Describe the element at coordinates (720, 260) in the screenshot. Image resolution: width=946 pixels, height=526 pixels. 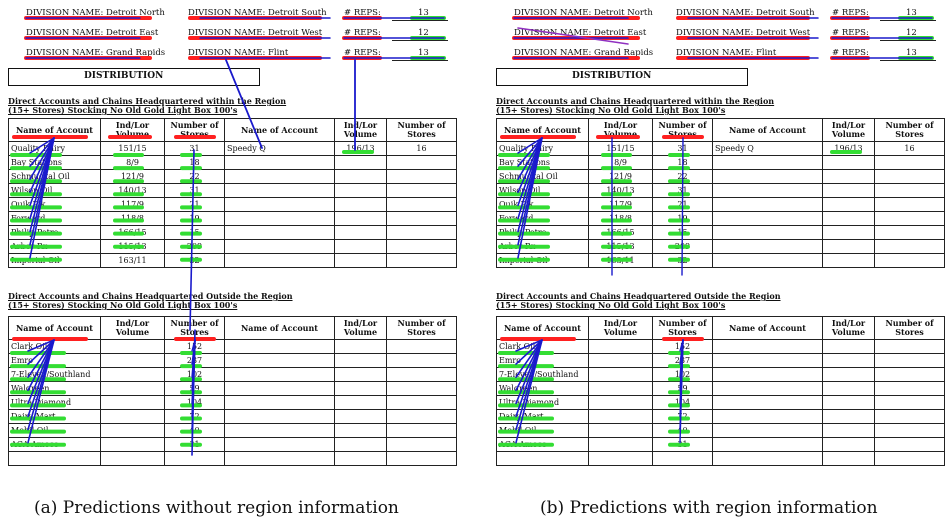
I see `table-row: Imperial Oil 163/11 32` at that location.